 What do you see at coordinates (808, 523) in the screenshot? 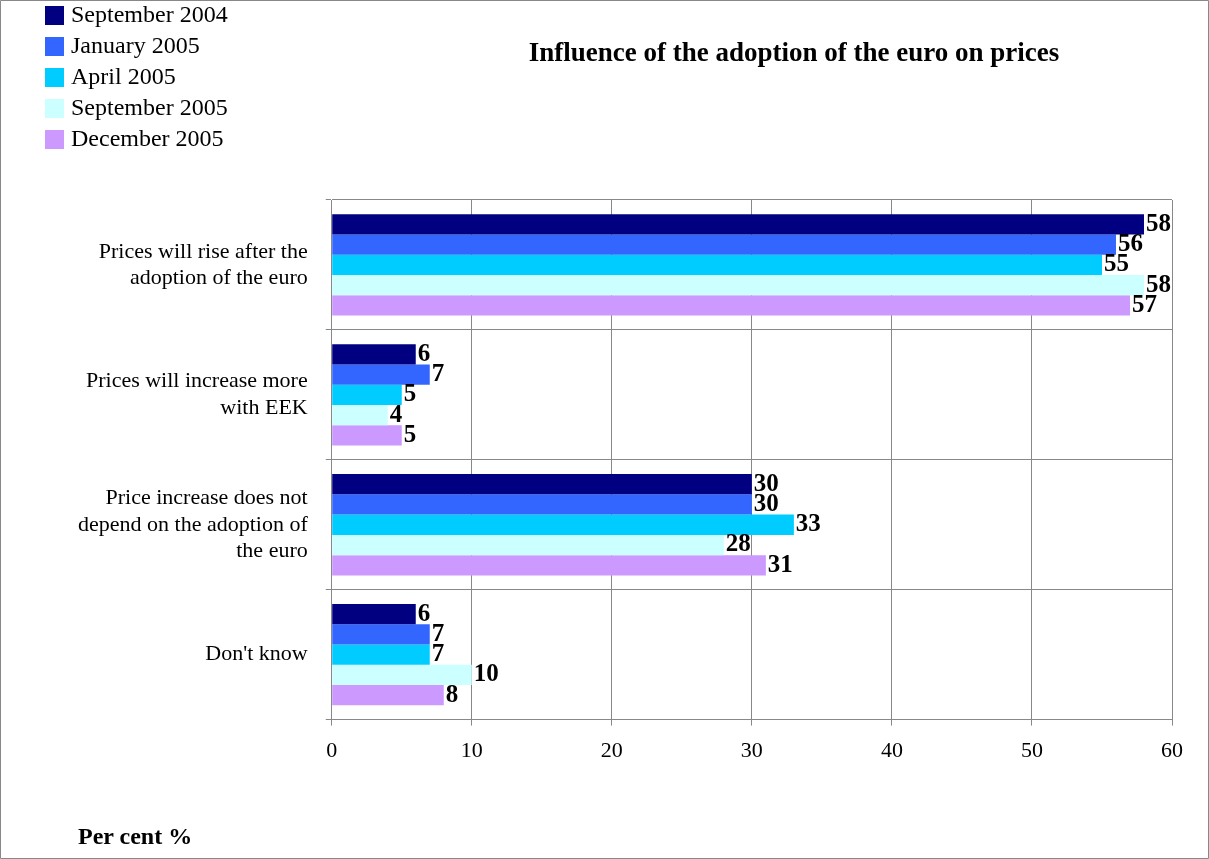
I see `data-label: 33` at bounding box center [808, 523].